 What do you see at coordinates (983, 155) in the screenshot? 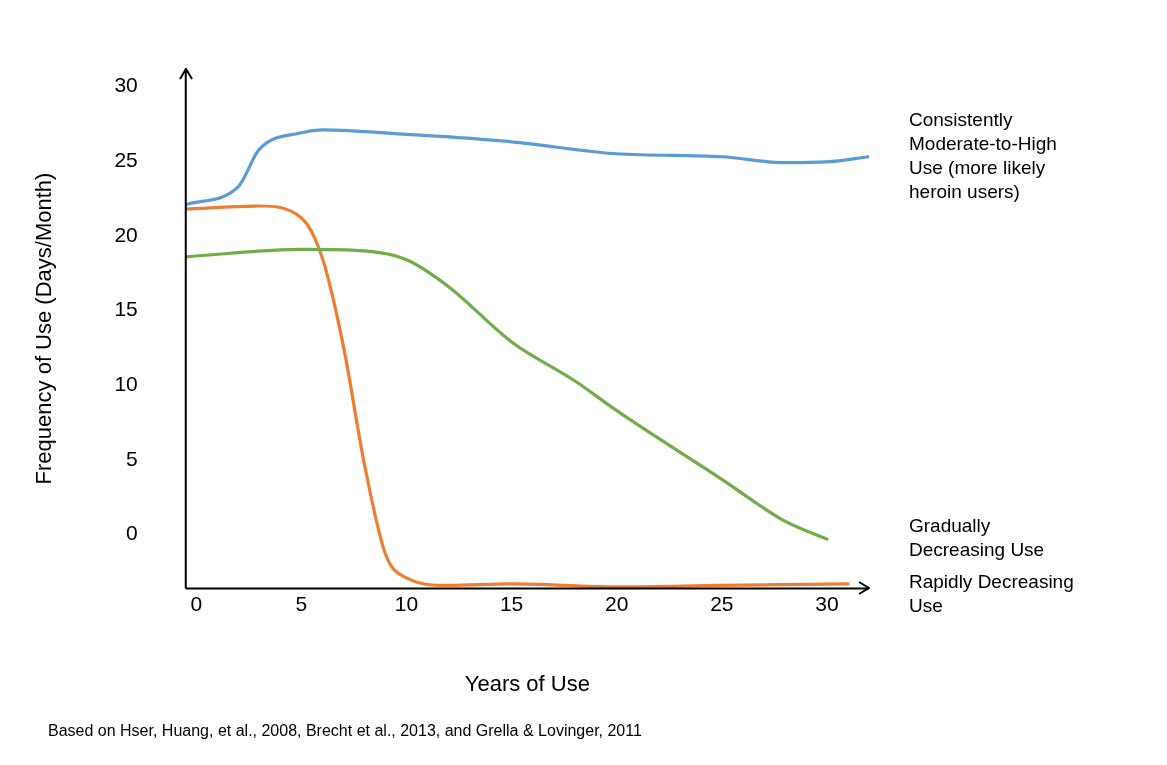
I see `text: Consistently Moderate-to-High Use (more likely heroin users)` at bounding box center [983, 155].